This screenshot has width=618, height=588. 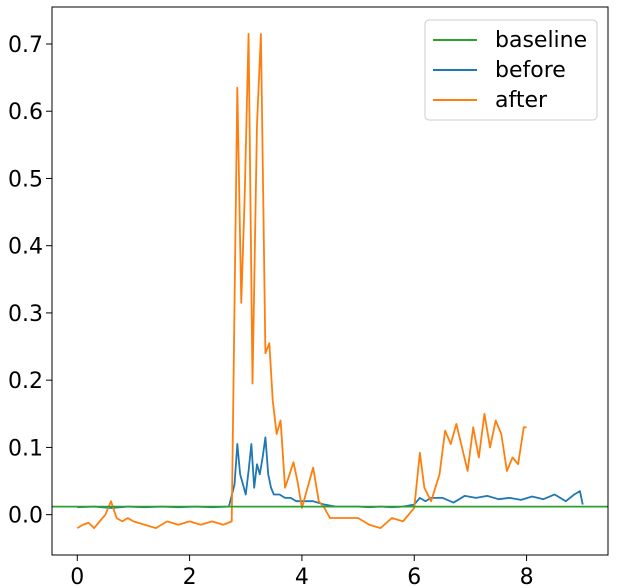 I want to click on legend-label-before: before, so click(x=530, y=70).